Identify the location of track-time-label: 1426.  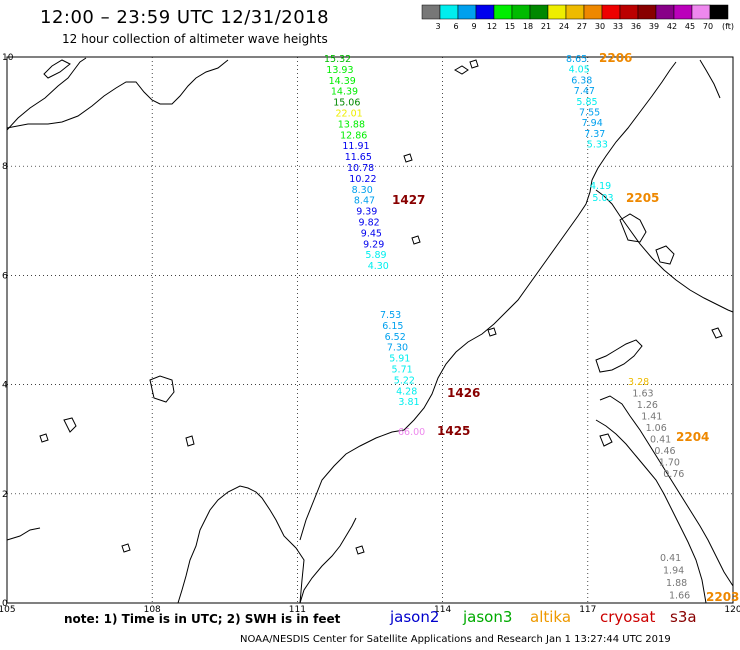
(463, 393).